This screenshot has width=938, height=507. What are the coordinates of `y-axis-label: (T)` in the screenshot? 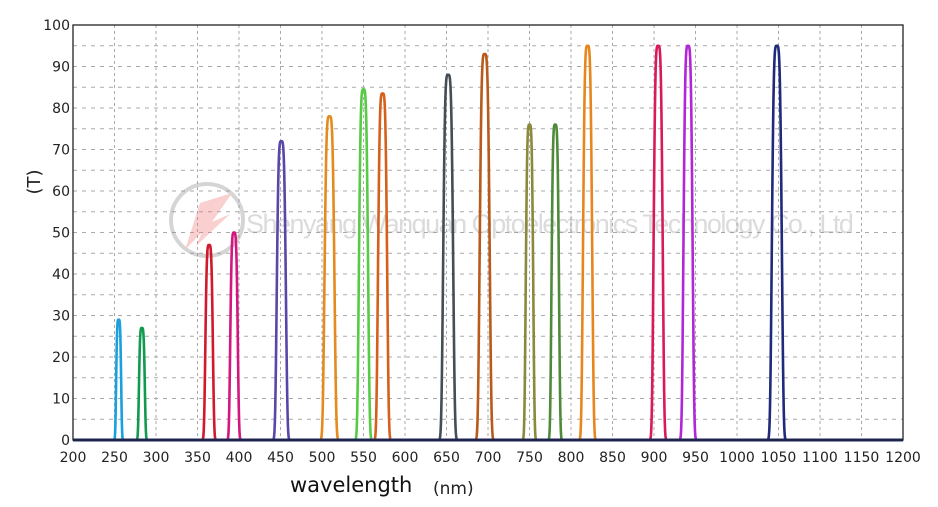 It's located at (34, 181).